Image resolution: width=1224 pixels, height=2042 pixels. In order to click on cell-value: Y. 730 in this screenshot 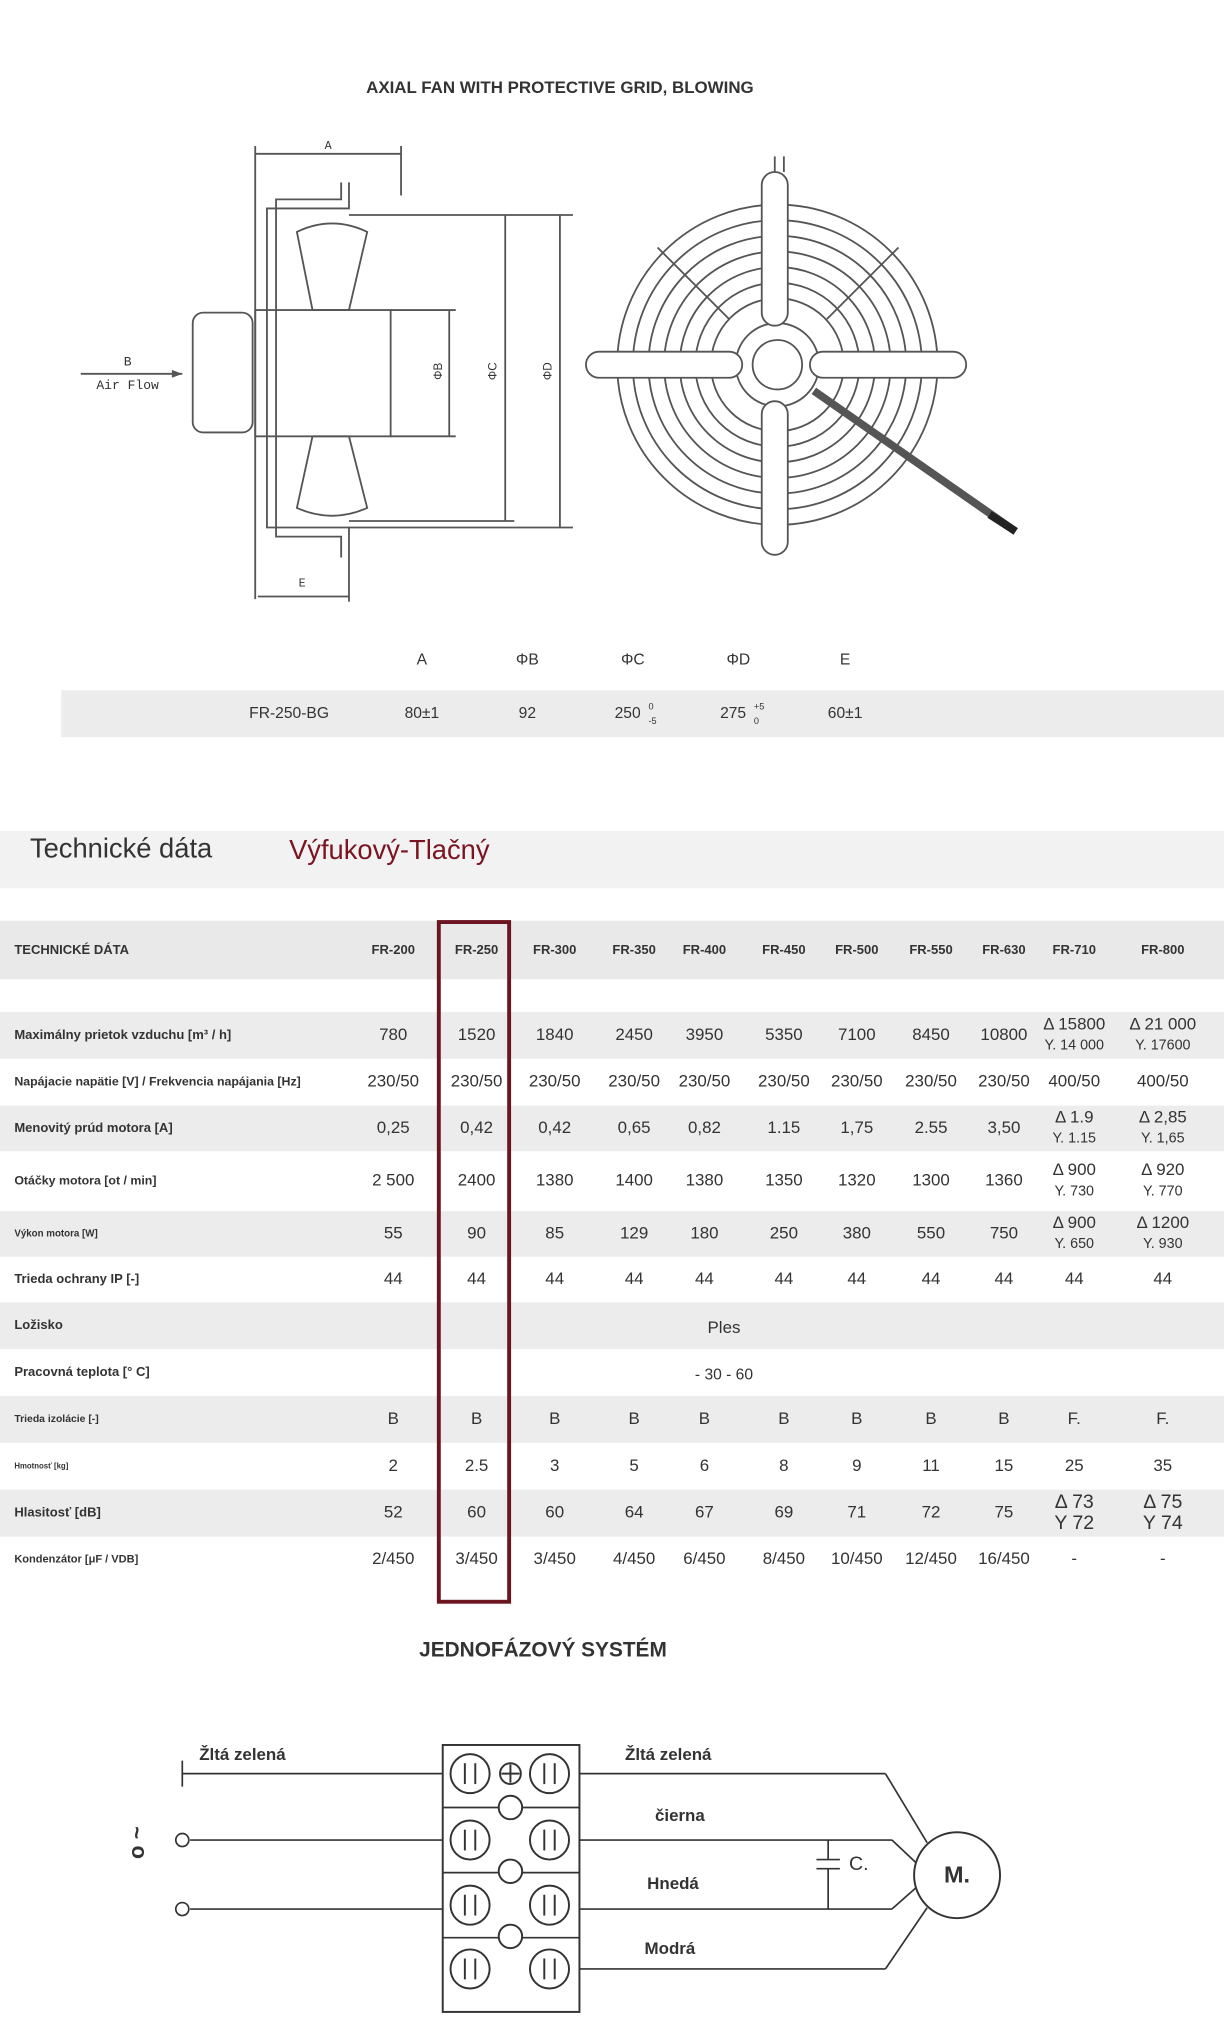, I will do `click(1074, 1191)`.